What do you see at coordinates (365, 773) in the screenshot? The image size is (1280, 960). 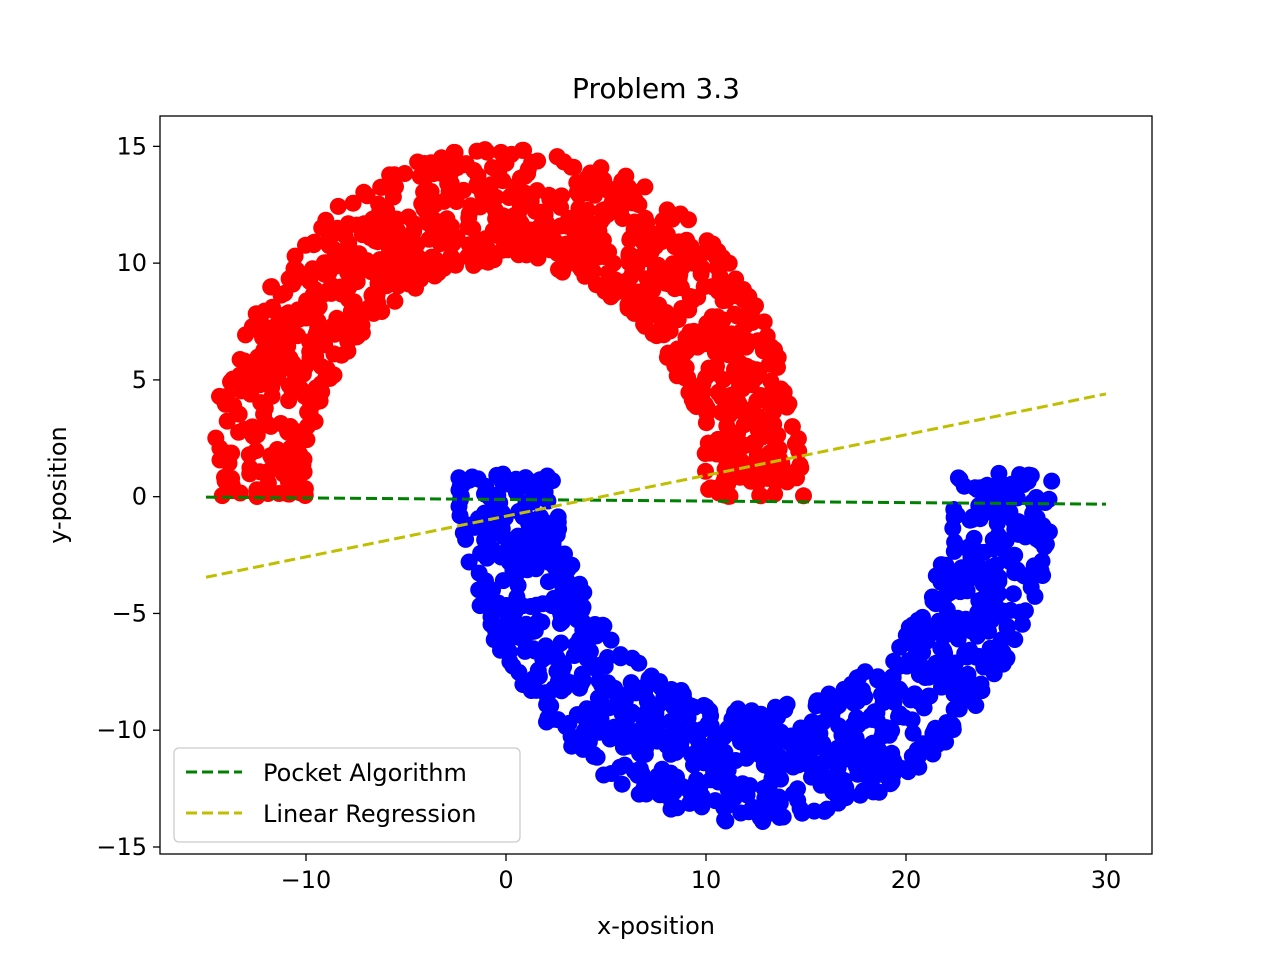 I see `legend-label: Pocket Algorithm` at bounding box center [365, 773].